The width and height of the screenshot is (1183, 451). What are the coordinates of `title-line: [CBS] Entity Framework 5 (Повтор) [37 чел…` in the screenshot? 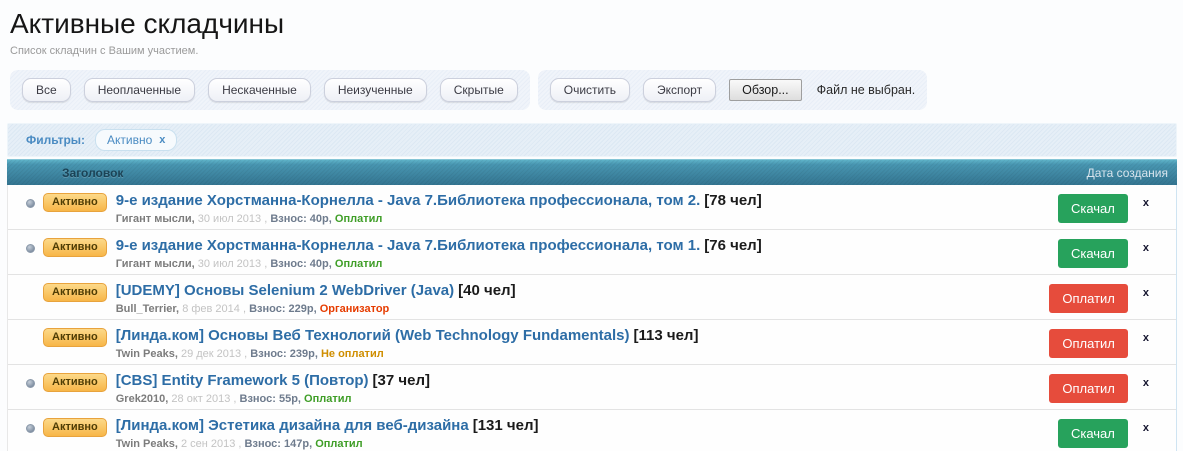 It's located at (273, 380).